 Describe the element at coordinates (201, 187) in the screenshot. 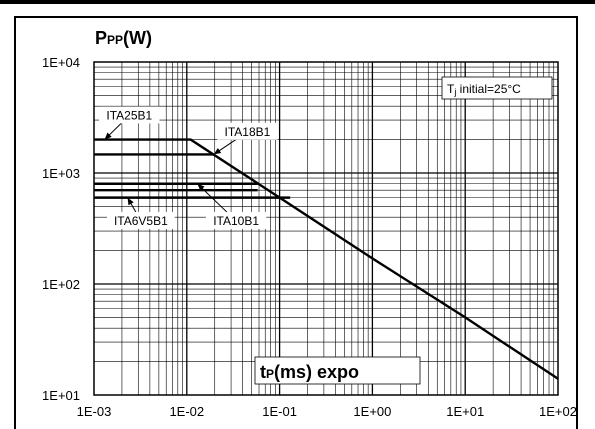

I see `label-arrow-ita10b1` at that location.